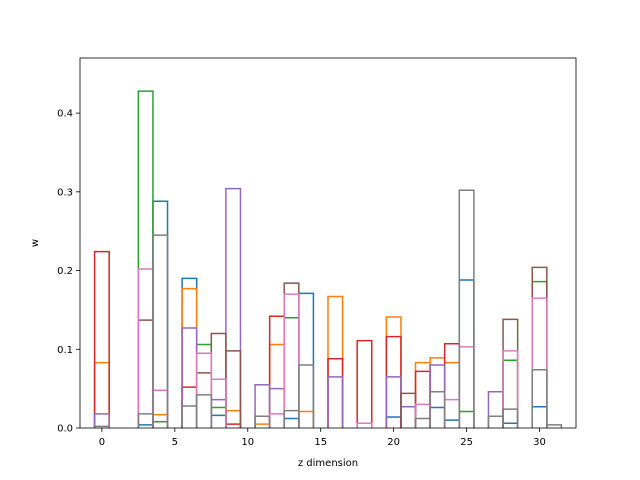  I want to click on y-tick-label: 0.2, so click(65, 271).